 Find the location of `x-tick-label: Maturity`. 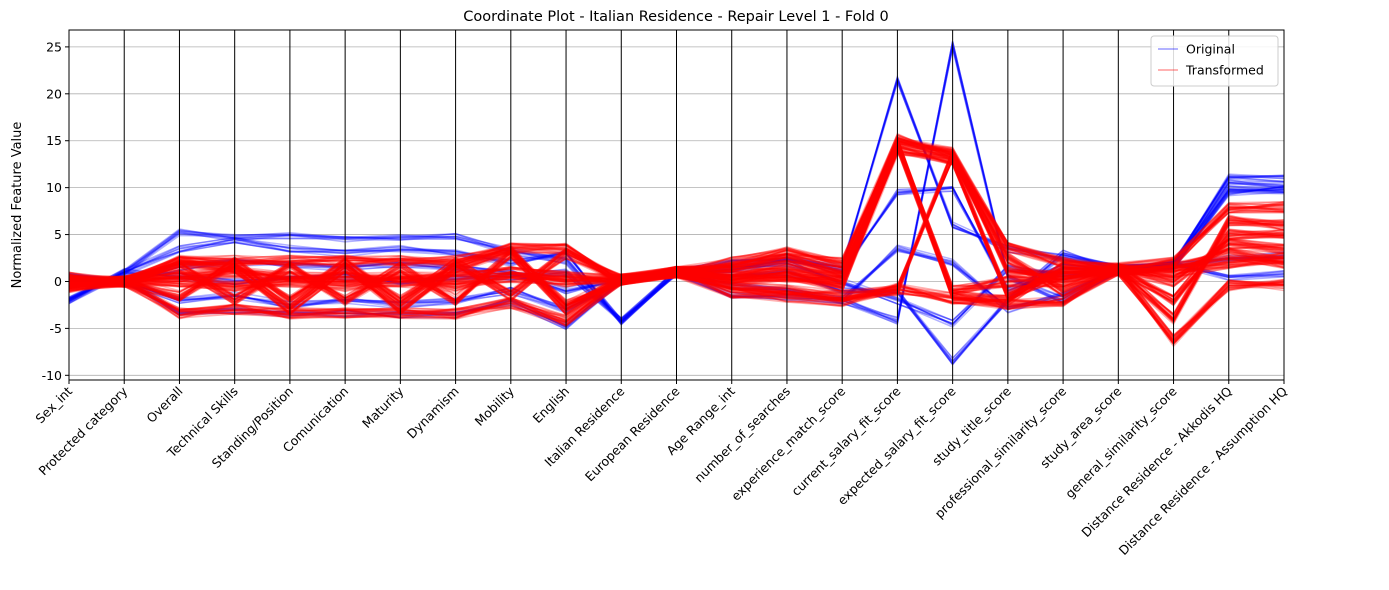

x-tick-label: Maturity is located at coordinates (383, 407).